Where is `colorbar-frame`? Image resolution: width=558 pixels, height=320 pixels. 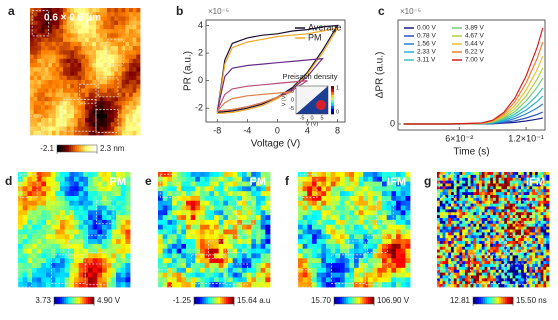
colorbar-frame is located at coordinates (214, 300).